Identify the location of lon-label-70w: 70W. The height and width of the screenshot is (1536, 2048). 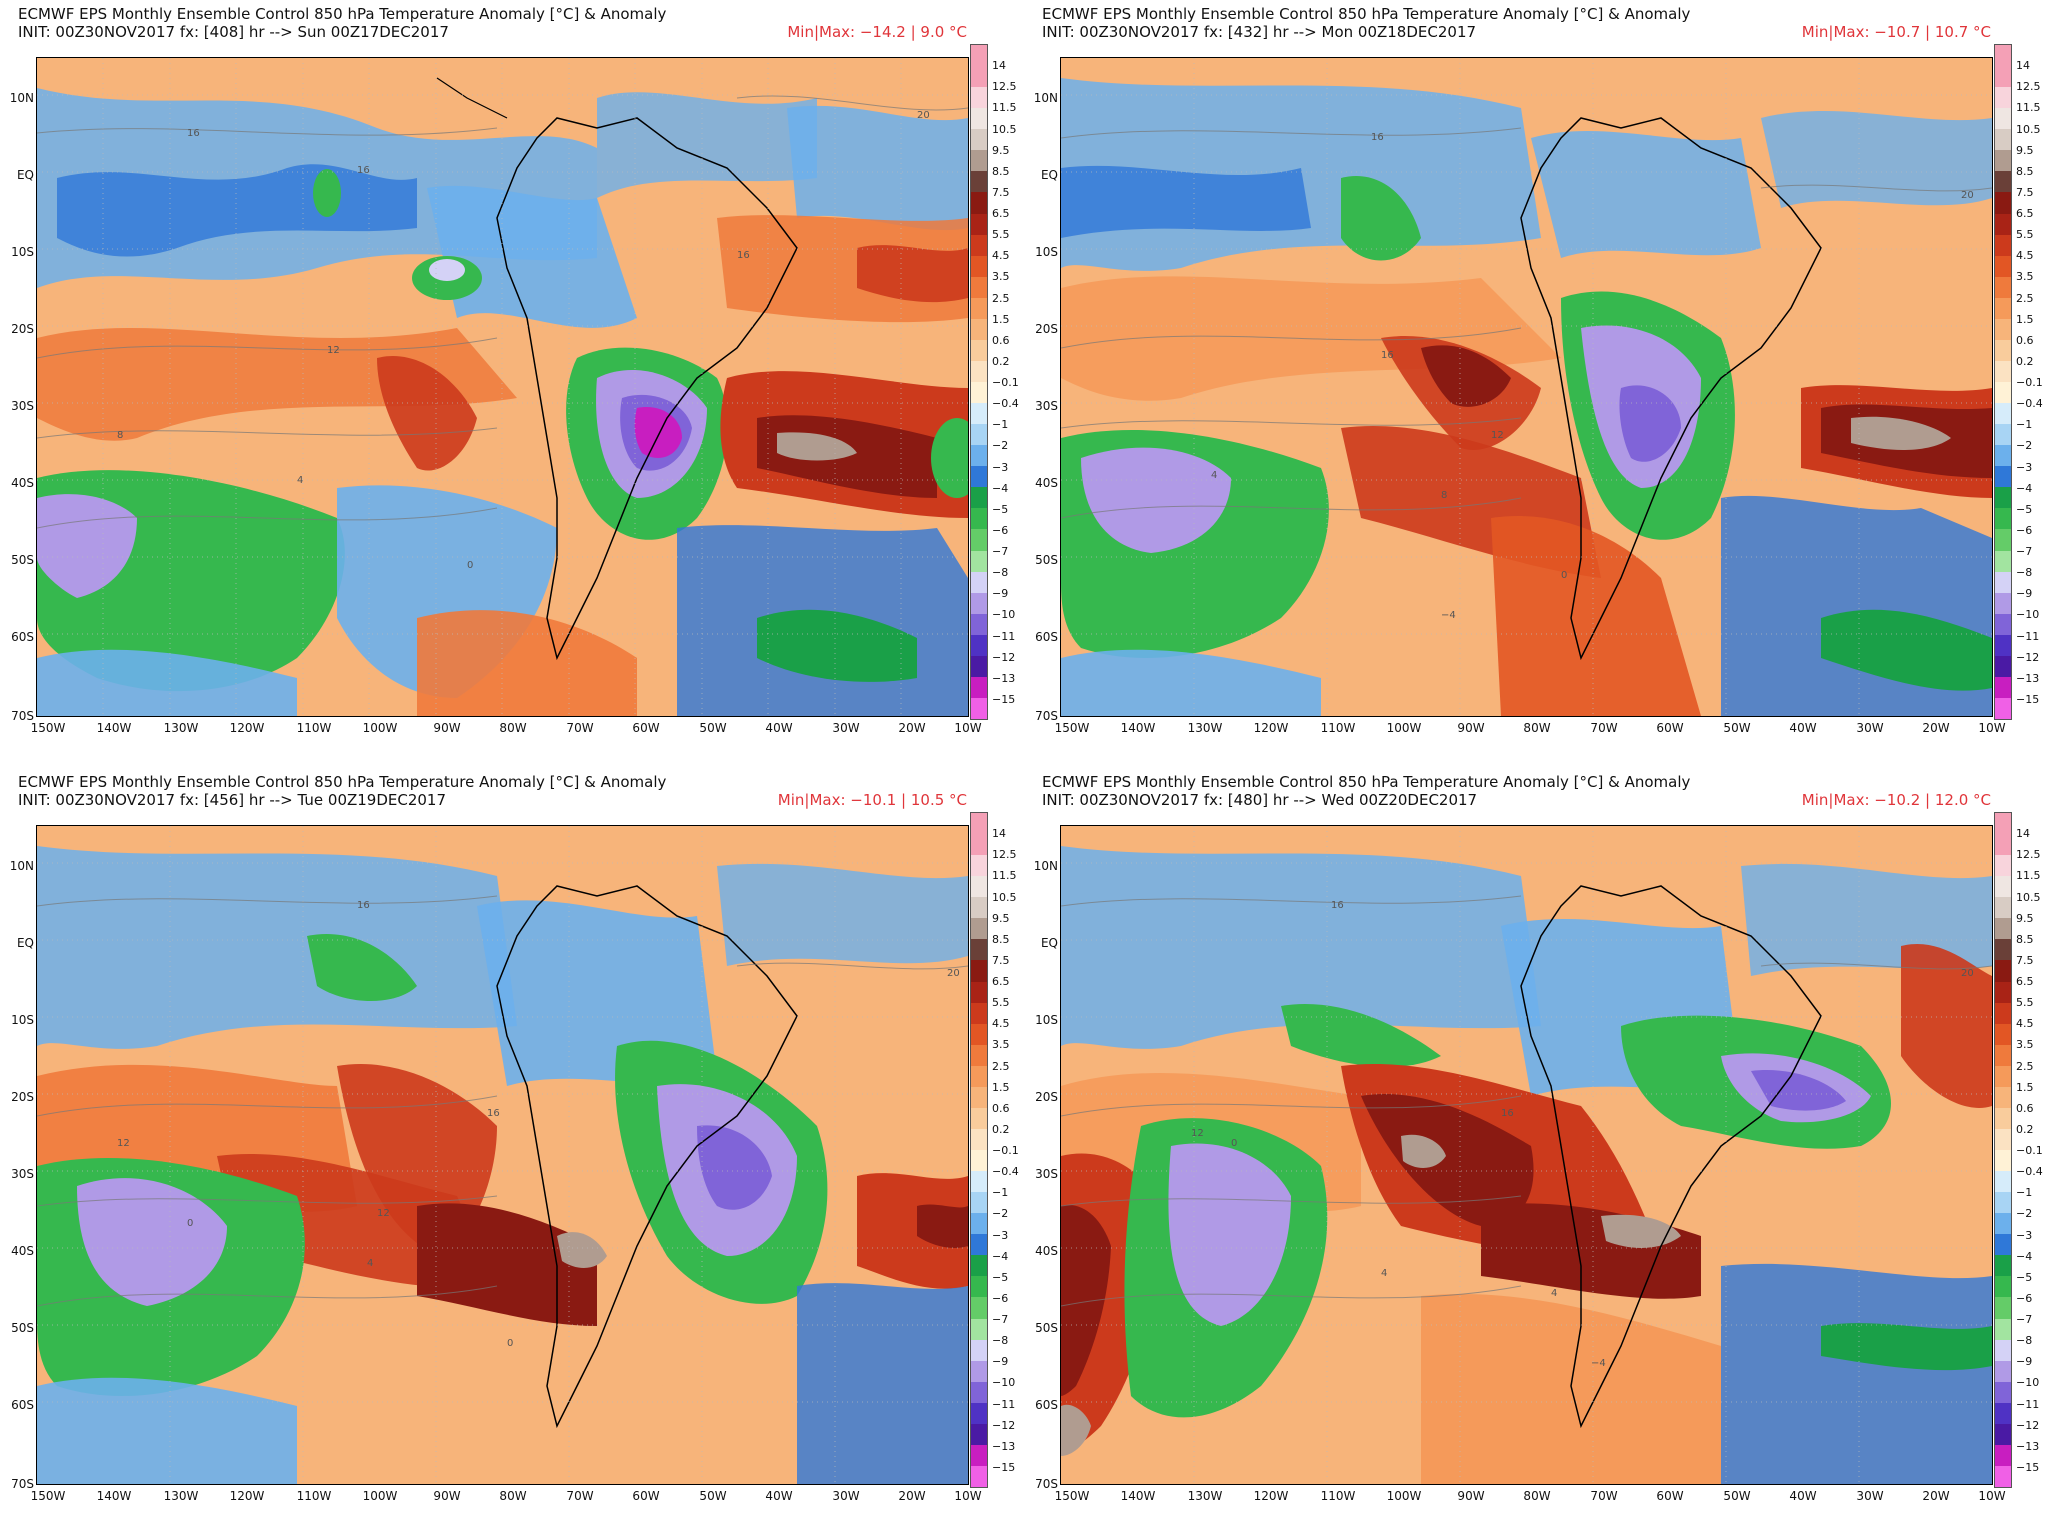
(1604, 1496).